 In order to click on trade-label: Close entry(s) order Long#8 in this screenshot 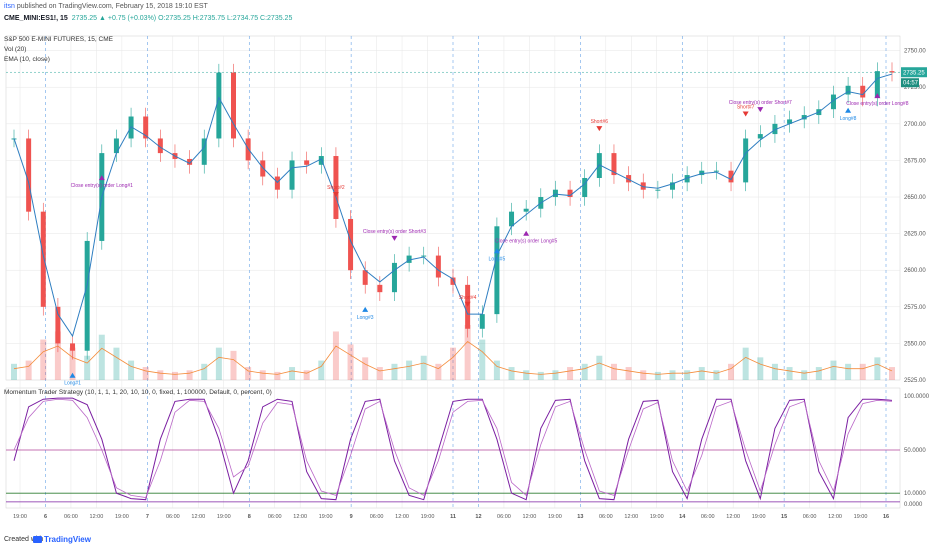, I will do `click(877, 104)`.